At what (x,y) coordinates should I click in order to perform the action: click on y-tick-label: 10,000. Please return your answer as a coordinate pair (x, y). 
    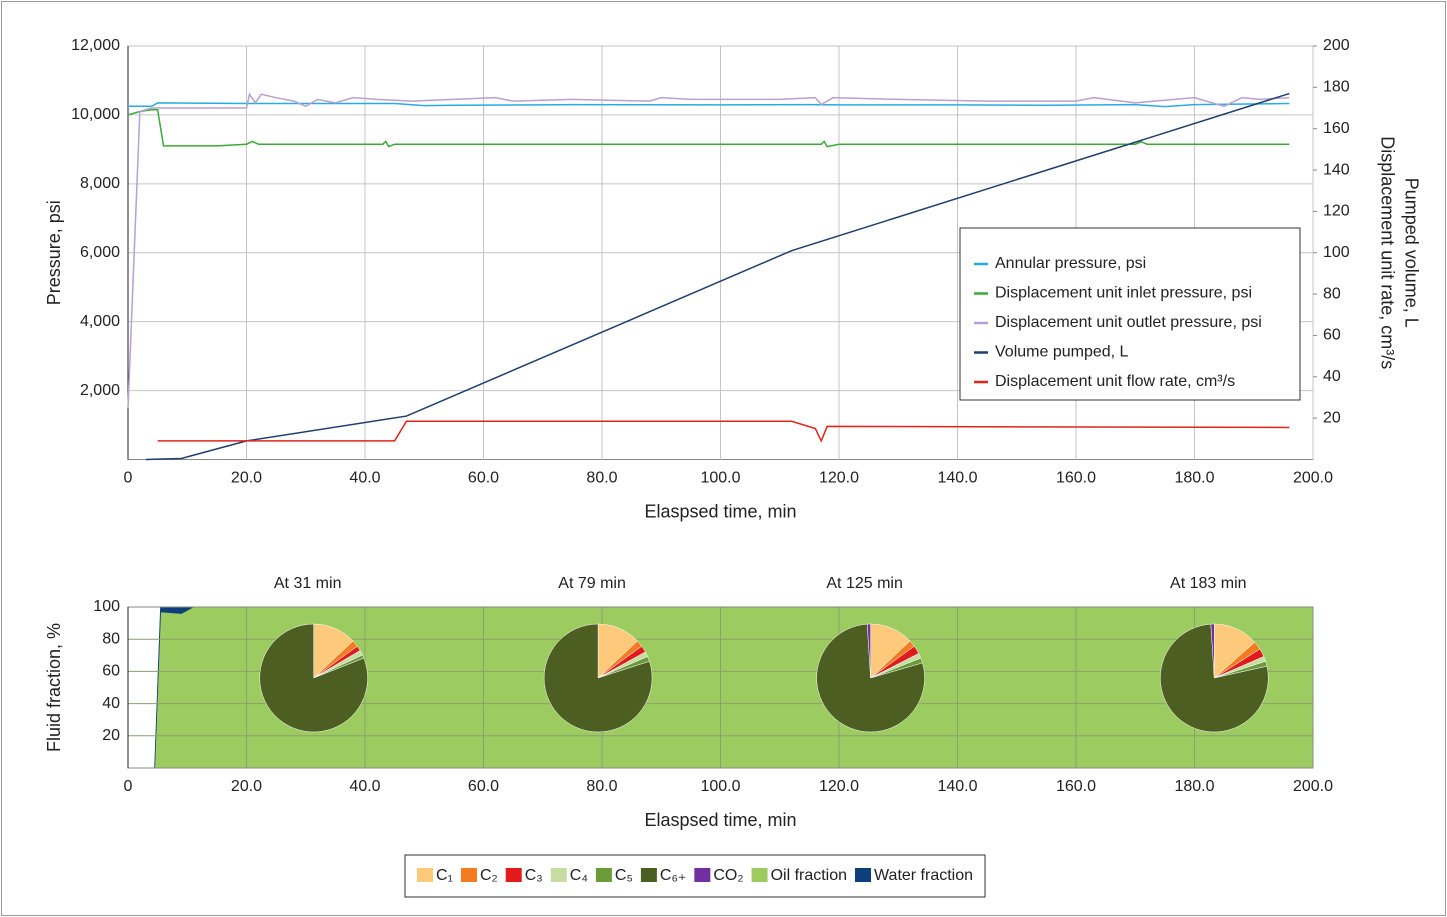
    Looking at the image, I should click on (95, 114).